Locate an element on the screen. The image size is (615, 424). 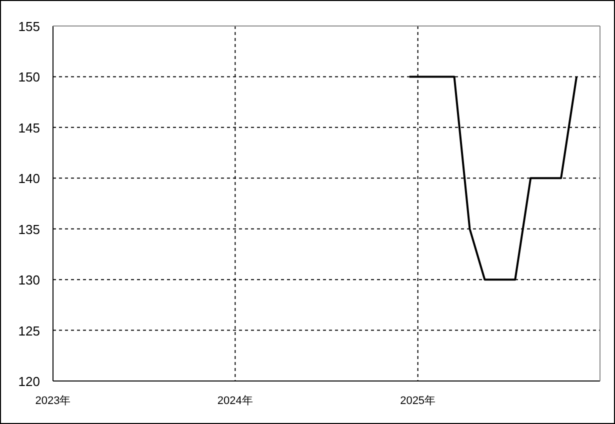
y-tick-label: 125 is located at coordinates (29, 330).